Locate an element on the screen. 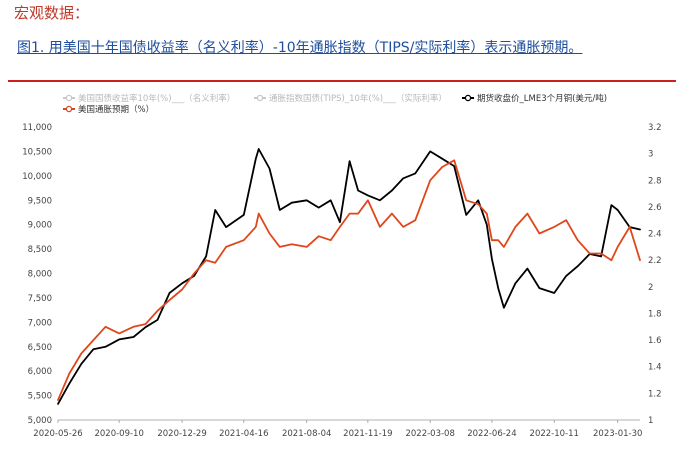  legend-label-tips: 通胀指数国债(TIPS)_10年(%)___（实际利率） is located at coordinates (358, 98).